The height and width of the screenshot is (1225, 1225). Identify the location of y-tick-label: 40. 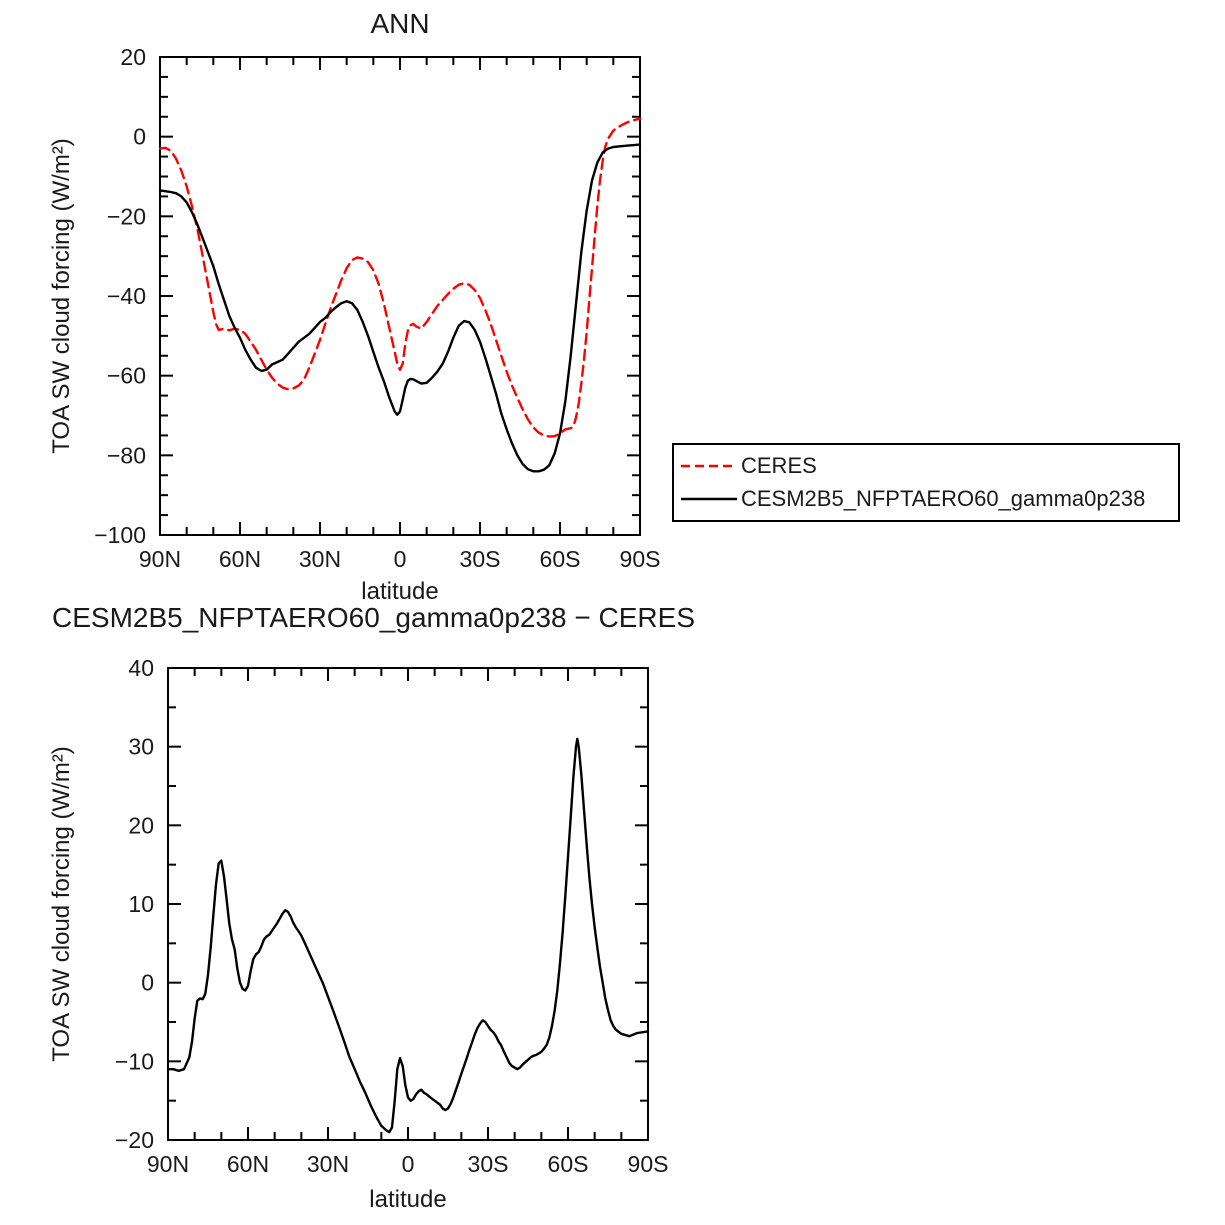
(141, 668).